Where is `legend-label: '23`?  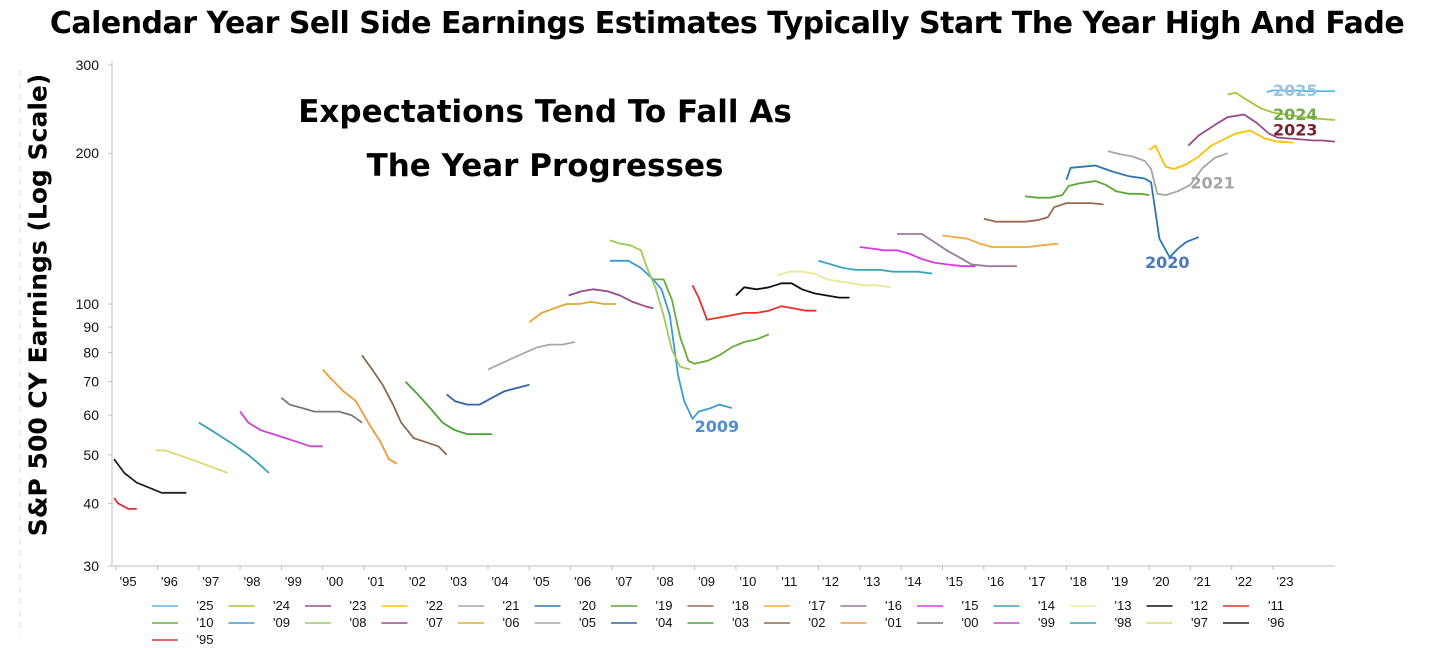 legend-label: '23 is located at coordinates (358, 605).